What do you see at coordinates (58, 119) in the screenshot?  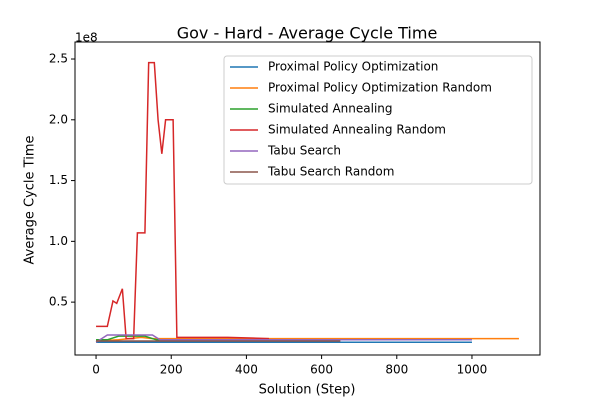 I see `y-tick-label: 2.0` at bounding box center [58, 119].